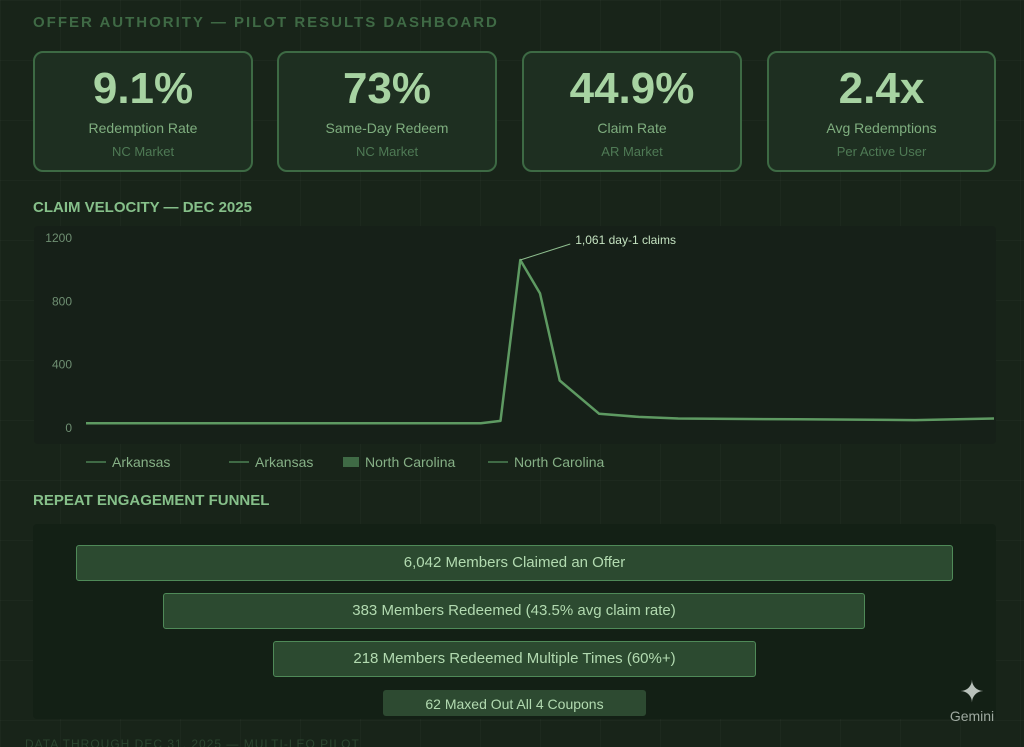 The height and width of the screenshot is (747, 1024). What do you see at coordinates (632, 151) in the screenshot?
I see `kpi-sublabel: AR Market` at bounding box center [632, 151].